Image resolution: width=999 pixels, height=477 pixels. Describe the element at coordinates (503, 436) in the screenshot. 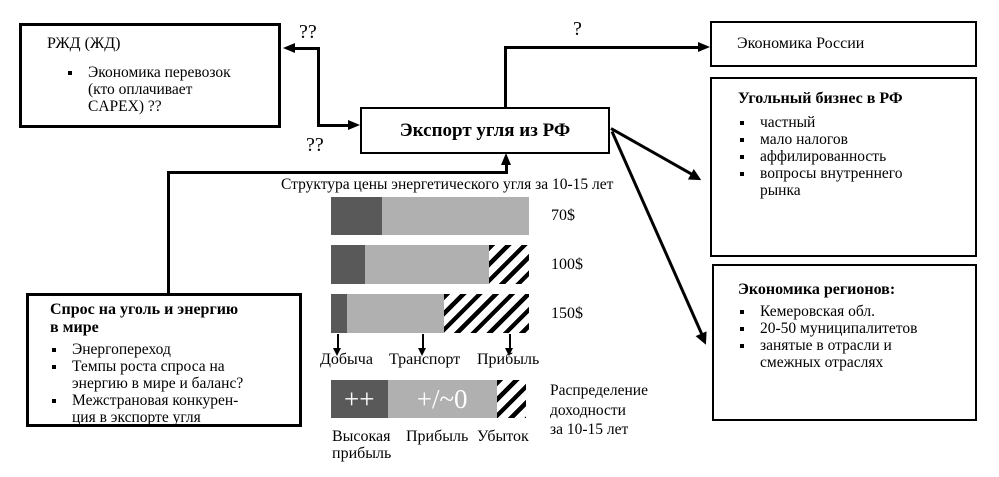

I see `profit-label-loss: Убыток` at that location.